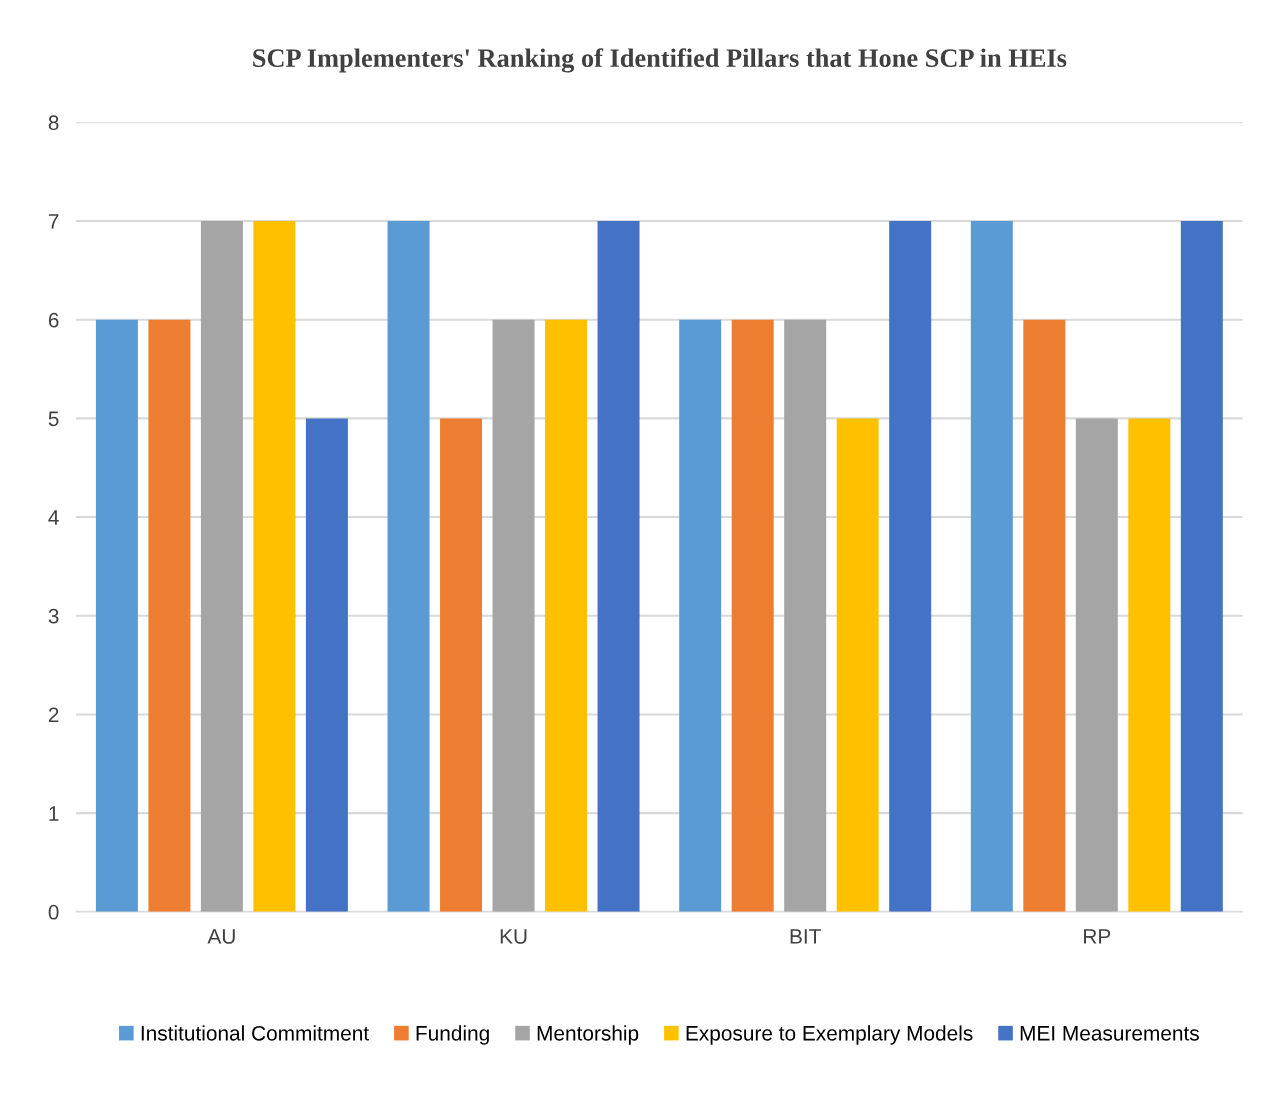 The height and width of the screenshot is (1112, 1268). I want to click on y-tick-label: 5, so click(53, 419).